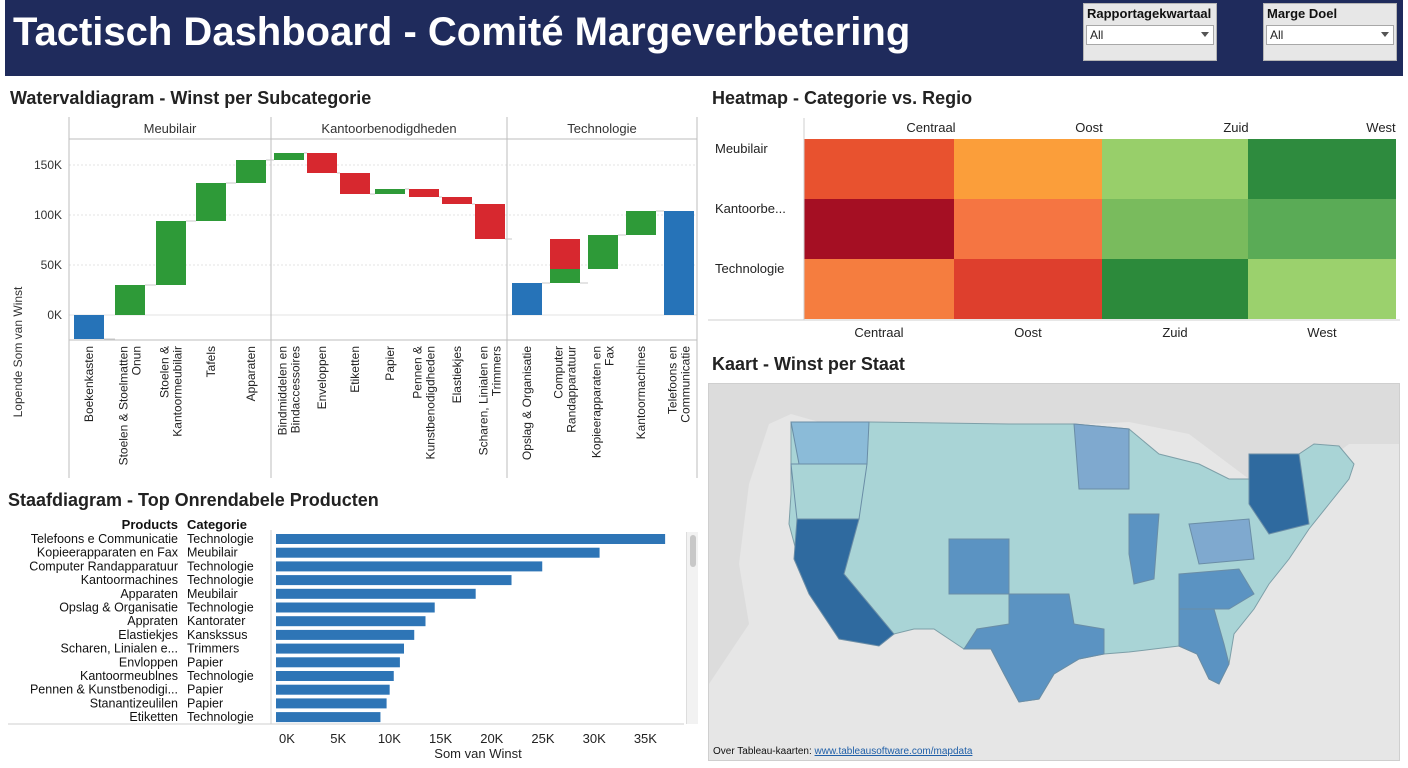 The width and height of the screenshot is (1408, 768). Describe the element at coordinates (1089, 127) in the screenshot. I see `heatmap-top-label: Oost` at that location.